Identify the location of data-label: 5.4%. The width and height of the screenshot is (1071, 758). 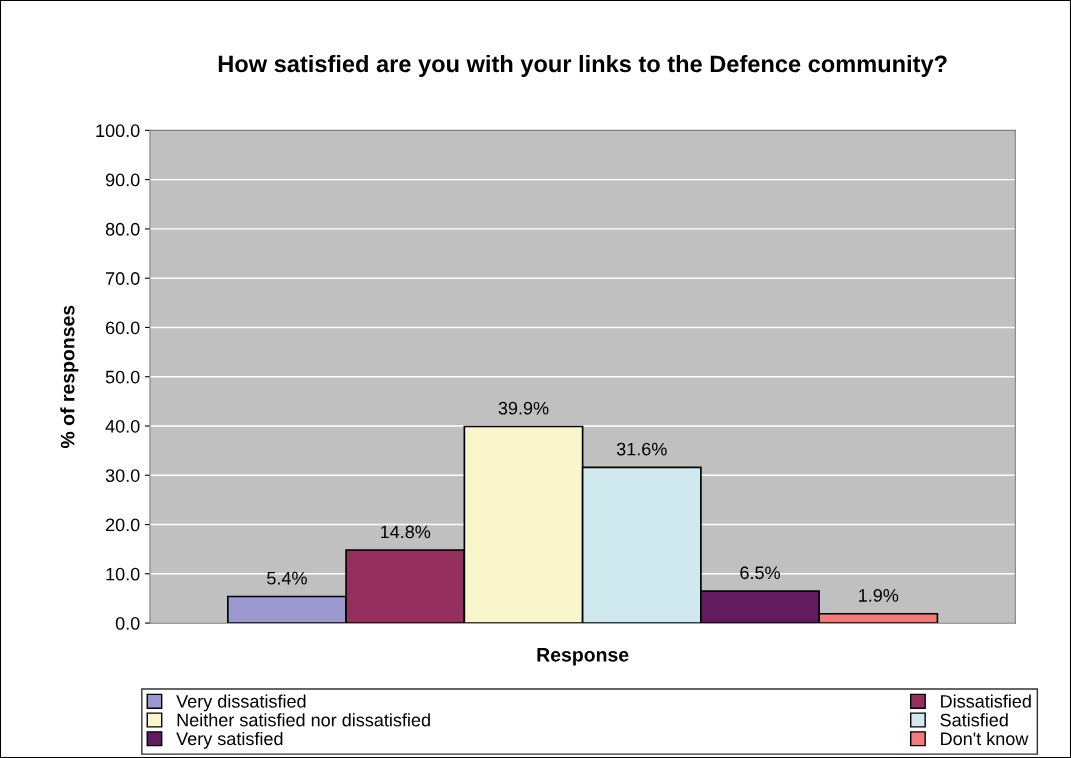
(287, 578).